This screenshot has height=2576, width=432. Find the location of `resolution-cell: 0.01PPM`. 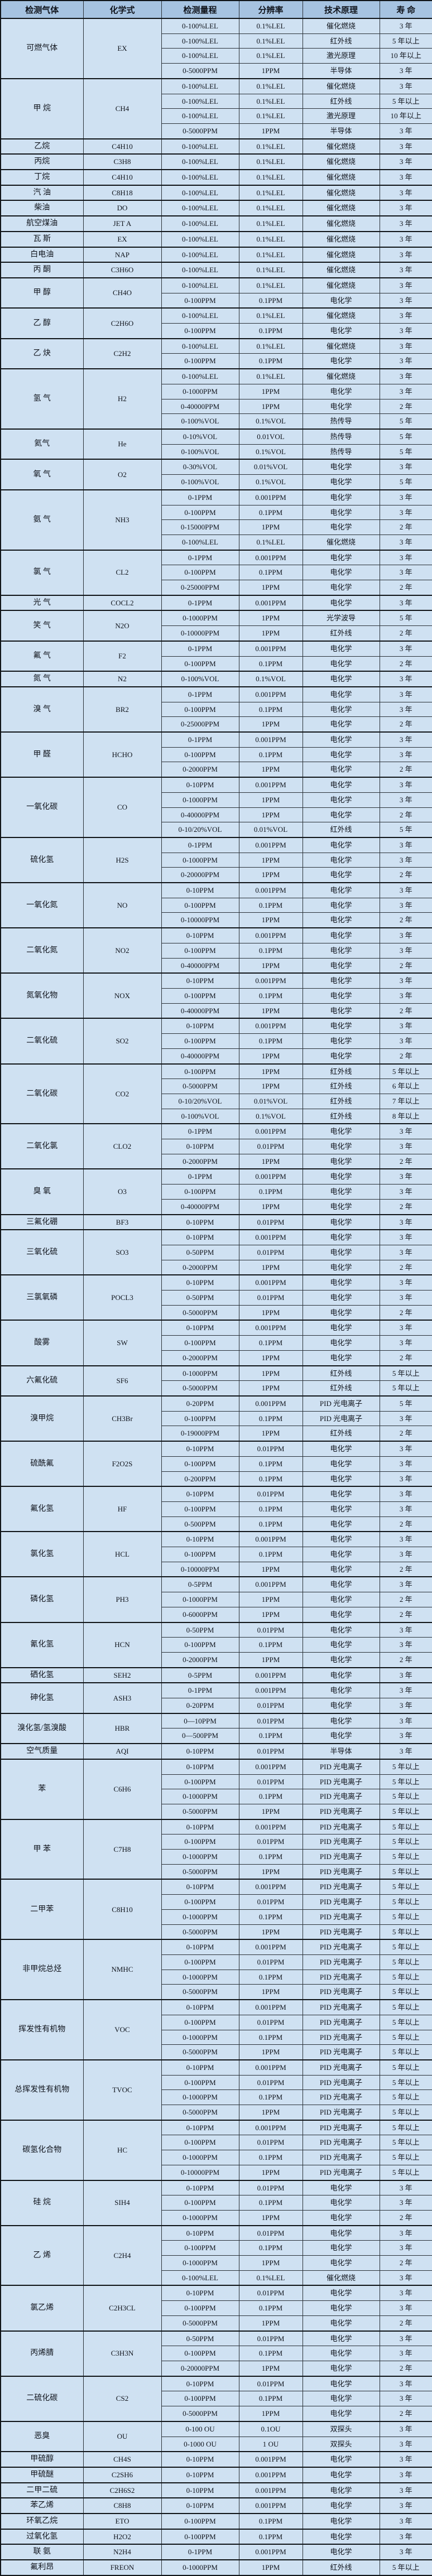

resolution-cell: 0.01PPM is located at coordinates (270, 1842).